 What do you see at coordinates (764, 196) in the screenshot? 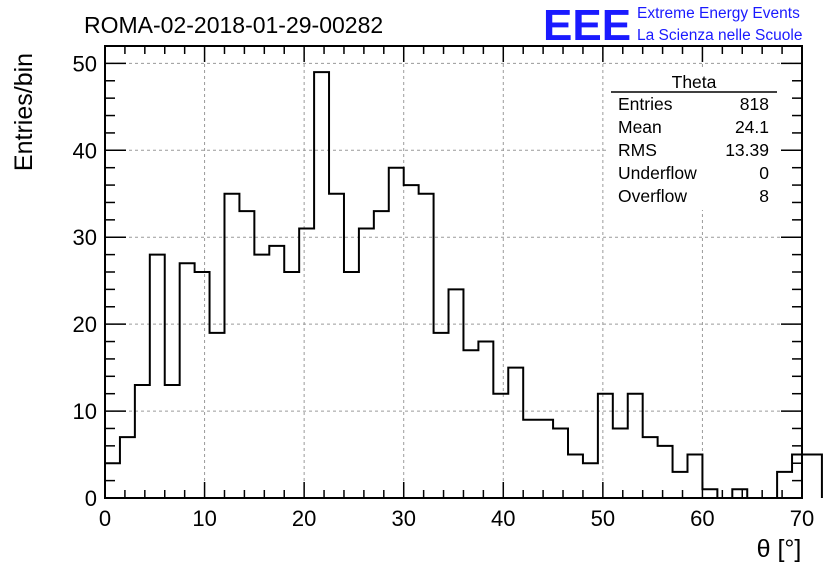
I see `stats-row-value: 8` at bounding box center [764, 196].